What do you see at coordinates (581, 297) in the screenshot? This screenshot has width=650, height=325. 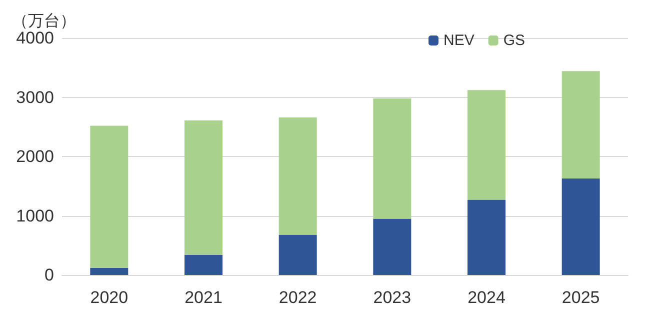 I see `x-tick-label: 2025` at bounding box center [581, 297].